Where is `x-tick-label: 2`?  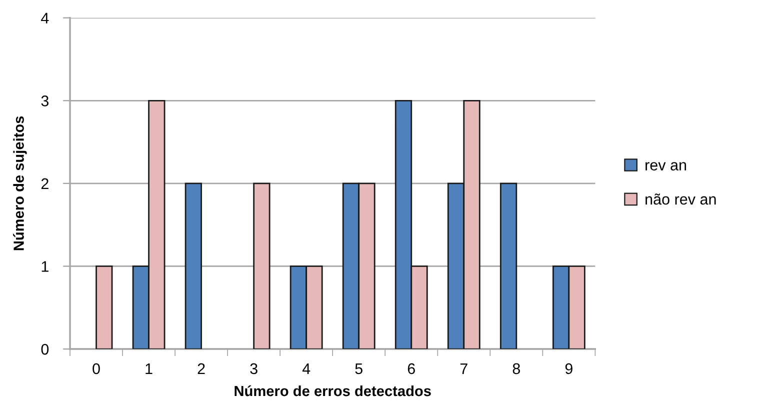 x-tick-label: 2 is located at coordinates (201, 368).